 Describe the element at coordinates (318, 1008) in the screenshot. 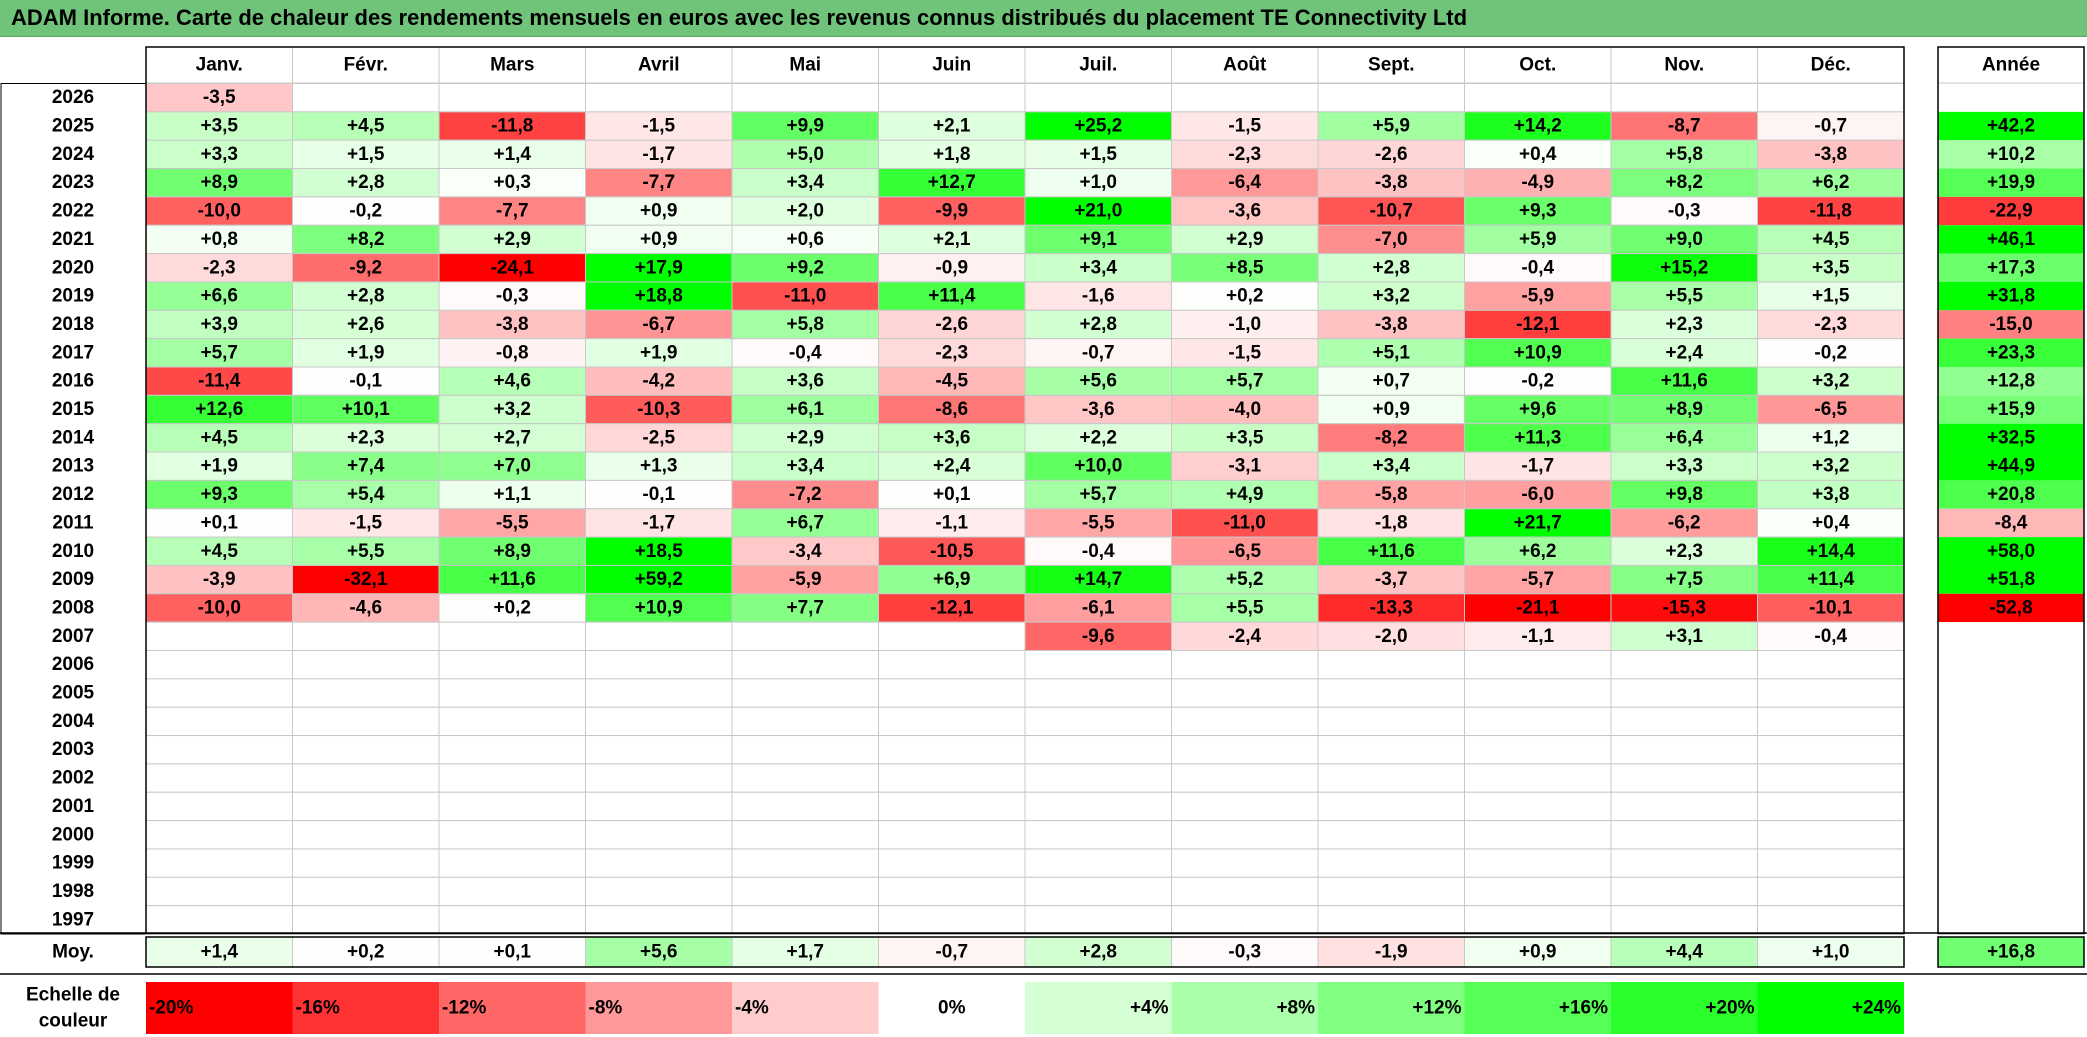

I see `scale-value: -16%` at that location.